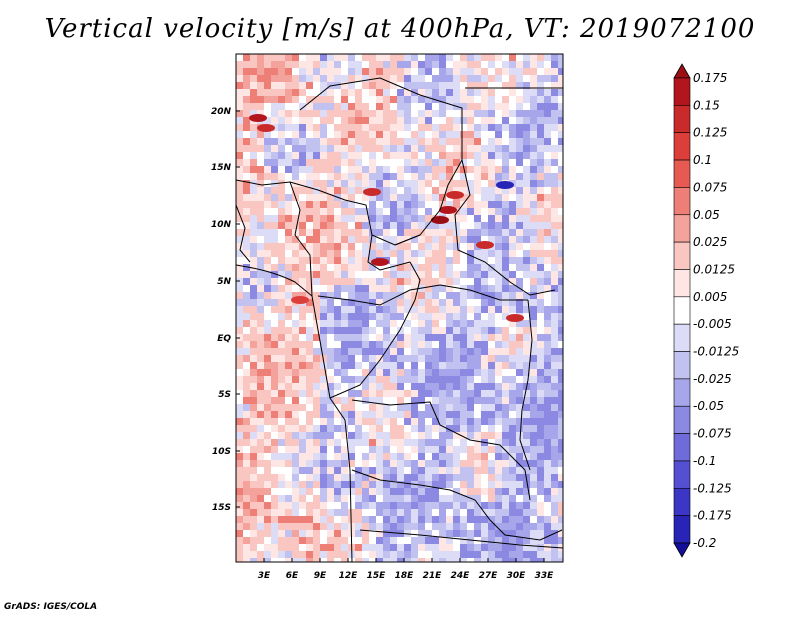 This screenshot has height=618, width=800. Describe the element at coordinates (461, 576) in the screenshot. I see `longitude-label: 24E` at that location.